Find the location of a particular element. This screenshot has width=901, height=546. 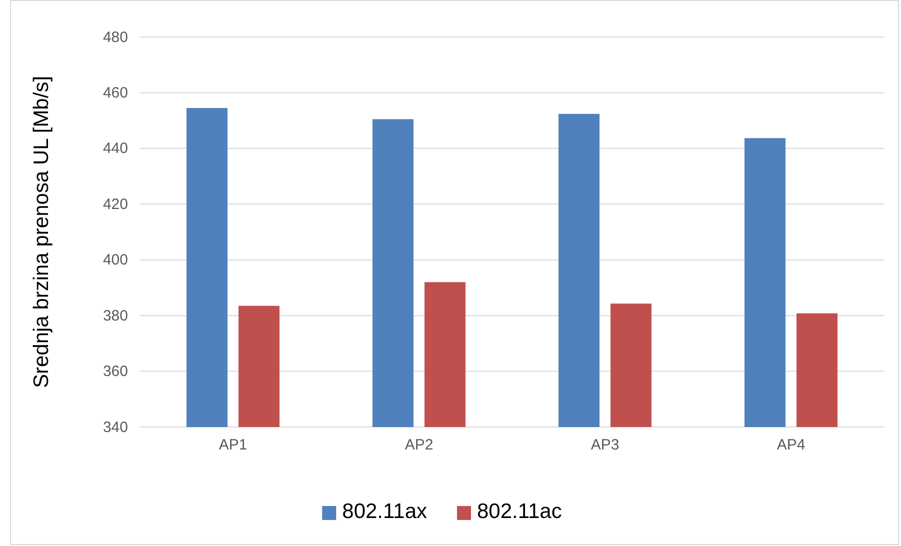

y-tick-label: 360 is located at coordinates (115, 371).